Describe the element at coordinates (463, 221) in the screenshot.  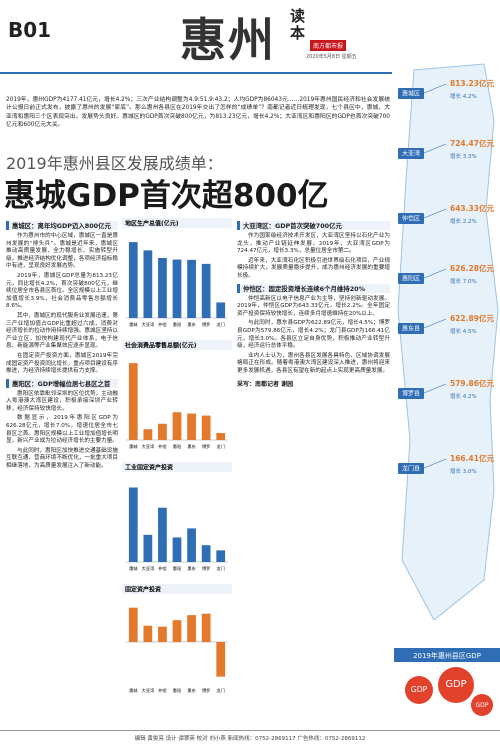
I see `district-growth: 增长 2.2%` at that location.